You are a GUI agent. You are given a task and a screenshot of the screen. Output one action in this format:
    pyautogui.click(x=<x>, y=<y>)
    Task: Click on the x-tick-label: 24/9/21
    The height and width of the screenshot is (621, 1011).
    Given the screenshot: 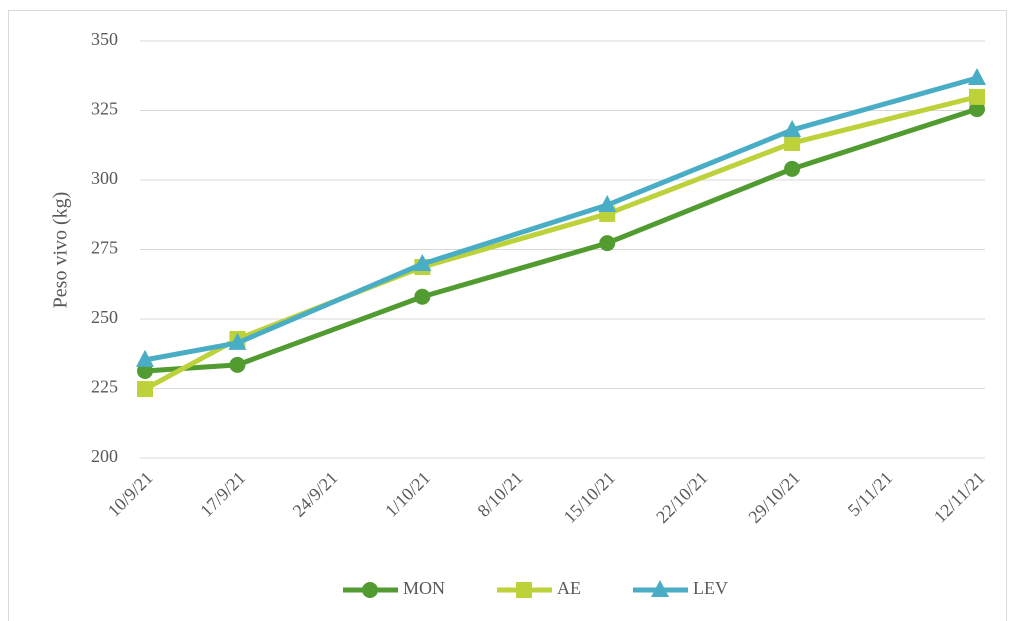 What is the action you would take?
    pyautogui.click(x=315, y=494)
    